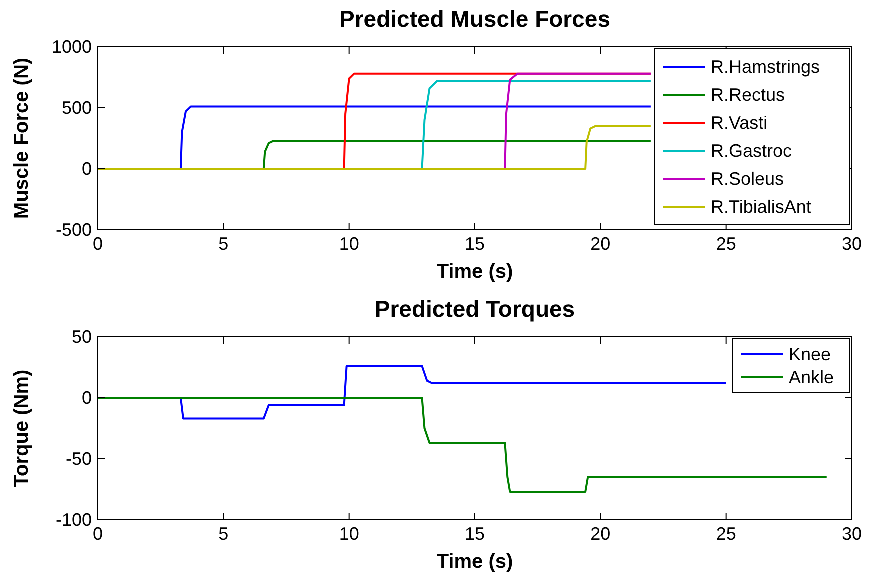  I want to click on legend-label: Ankle, so click(811, 378).